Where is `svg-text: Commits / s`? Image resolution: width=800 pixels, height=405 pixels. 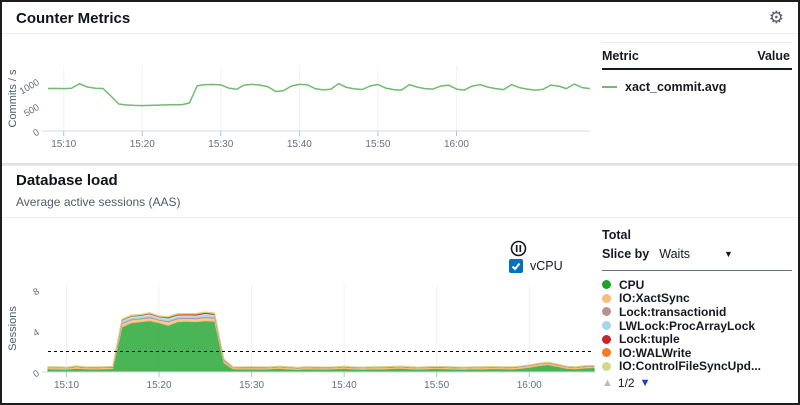 svg-text: Commits / s is located at coordinates (13, 98).